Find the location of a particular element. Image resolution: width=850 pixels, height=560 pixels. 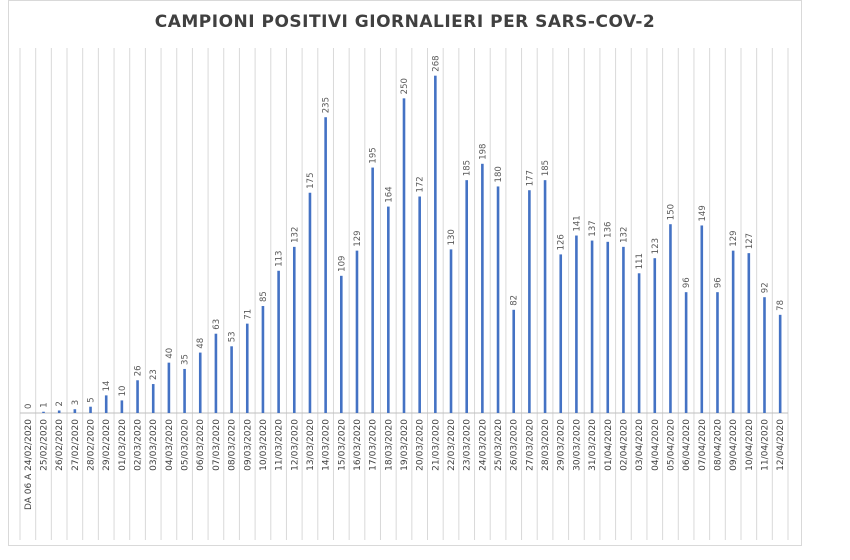

x-tick-label: 21/03/2020 is located at coordinates (436, 445).